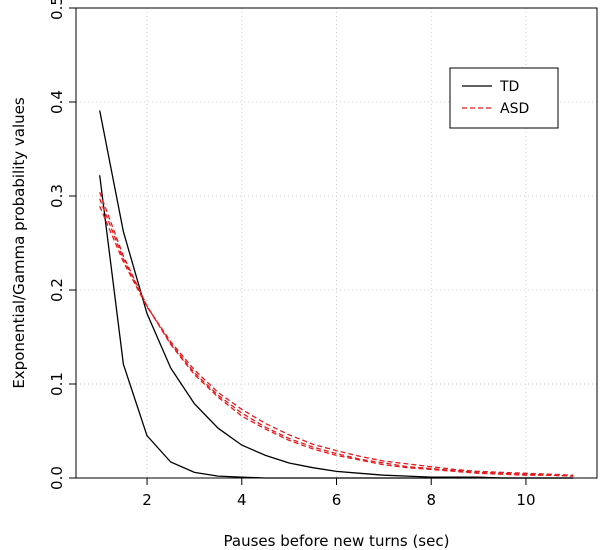  I want to click on x-tick-label: 4, so click(242, 500).